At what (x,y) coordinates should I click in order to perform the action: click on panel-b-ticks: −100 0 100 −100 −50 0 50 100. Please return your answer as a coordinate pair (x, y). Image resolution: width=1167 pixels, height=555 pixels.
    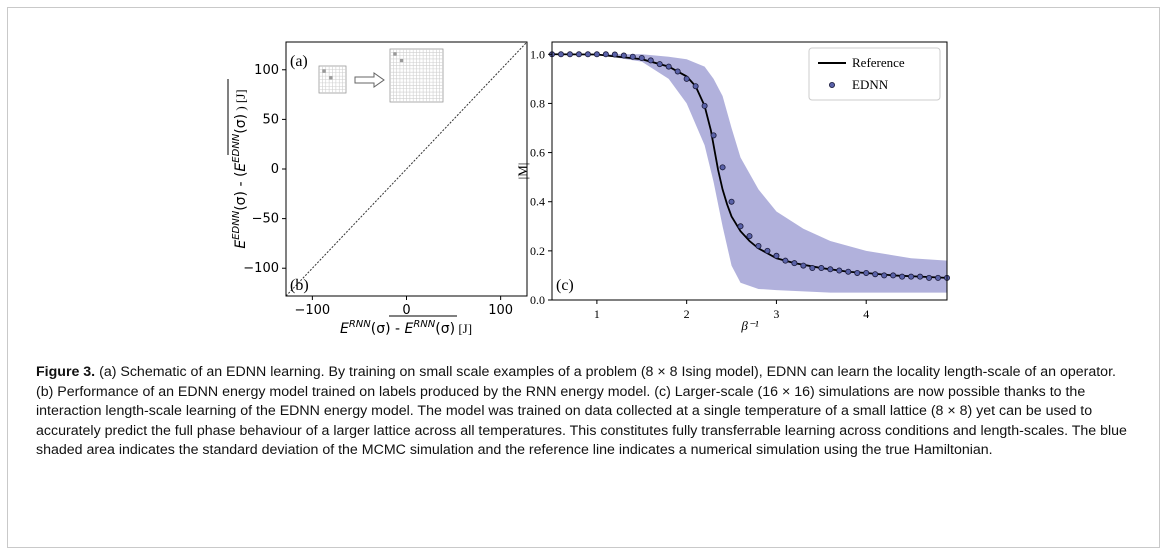
    Looking at the image, I should click on (378, 190).